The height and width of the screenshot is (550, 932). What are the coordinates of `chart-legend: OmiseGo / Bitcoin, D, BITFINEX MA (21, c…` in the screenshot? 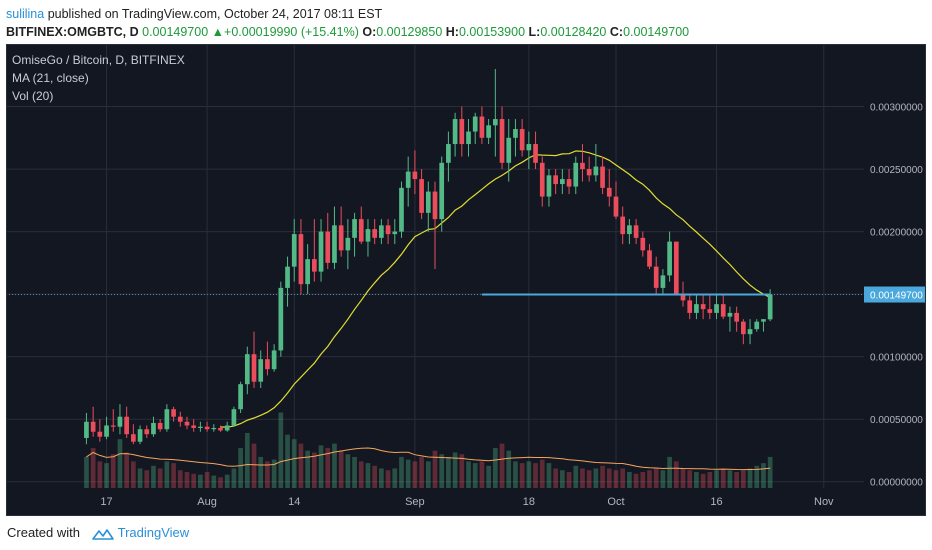 It's located at (98, 78).